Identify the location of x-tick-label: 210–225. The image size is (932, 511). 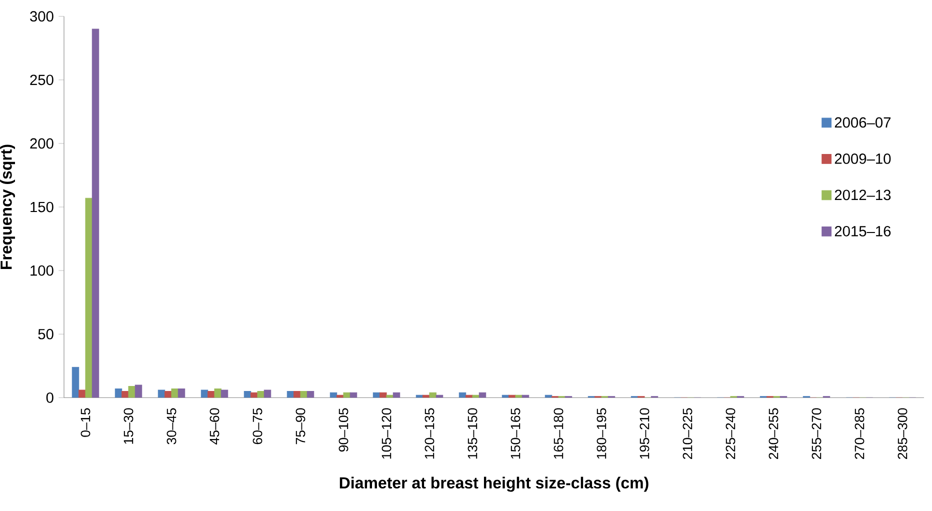
(687, 433).